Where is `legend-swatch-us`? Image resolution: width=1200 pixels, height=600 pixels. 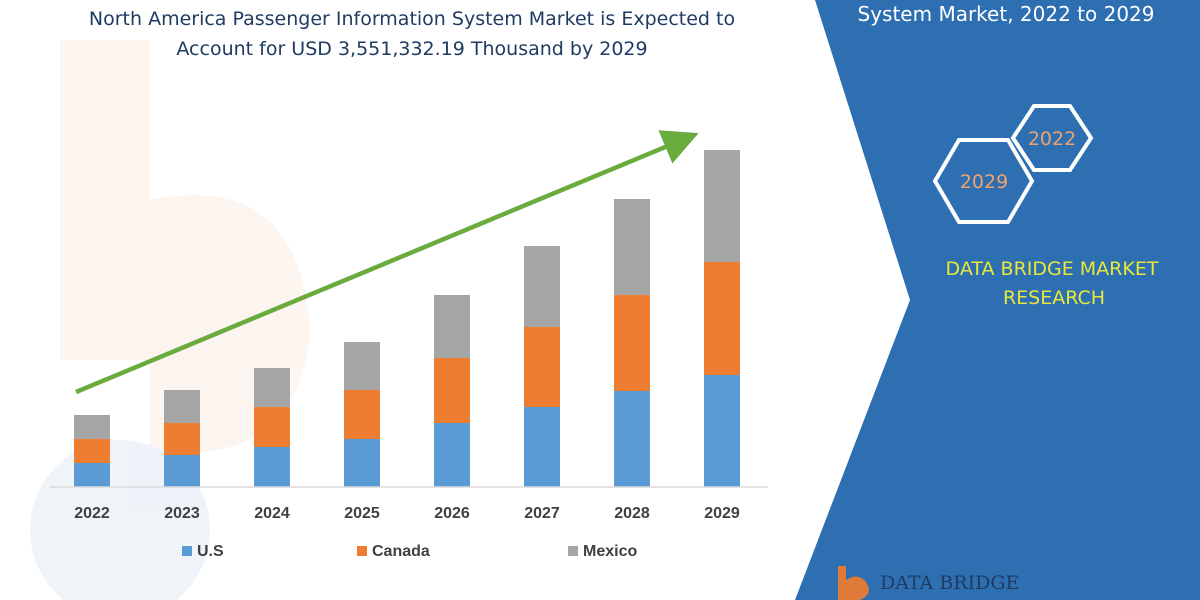
legend-swatch-us is located at coordinates (187, 551).